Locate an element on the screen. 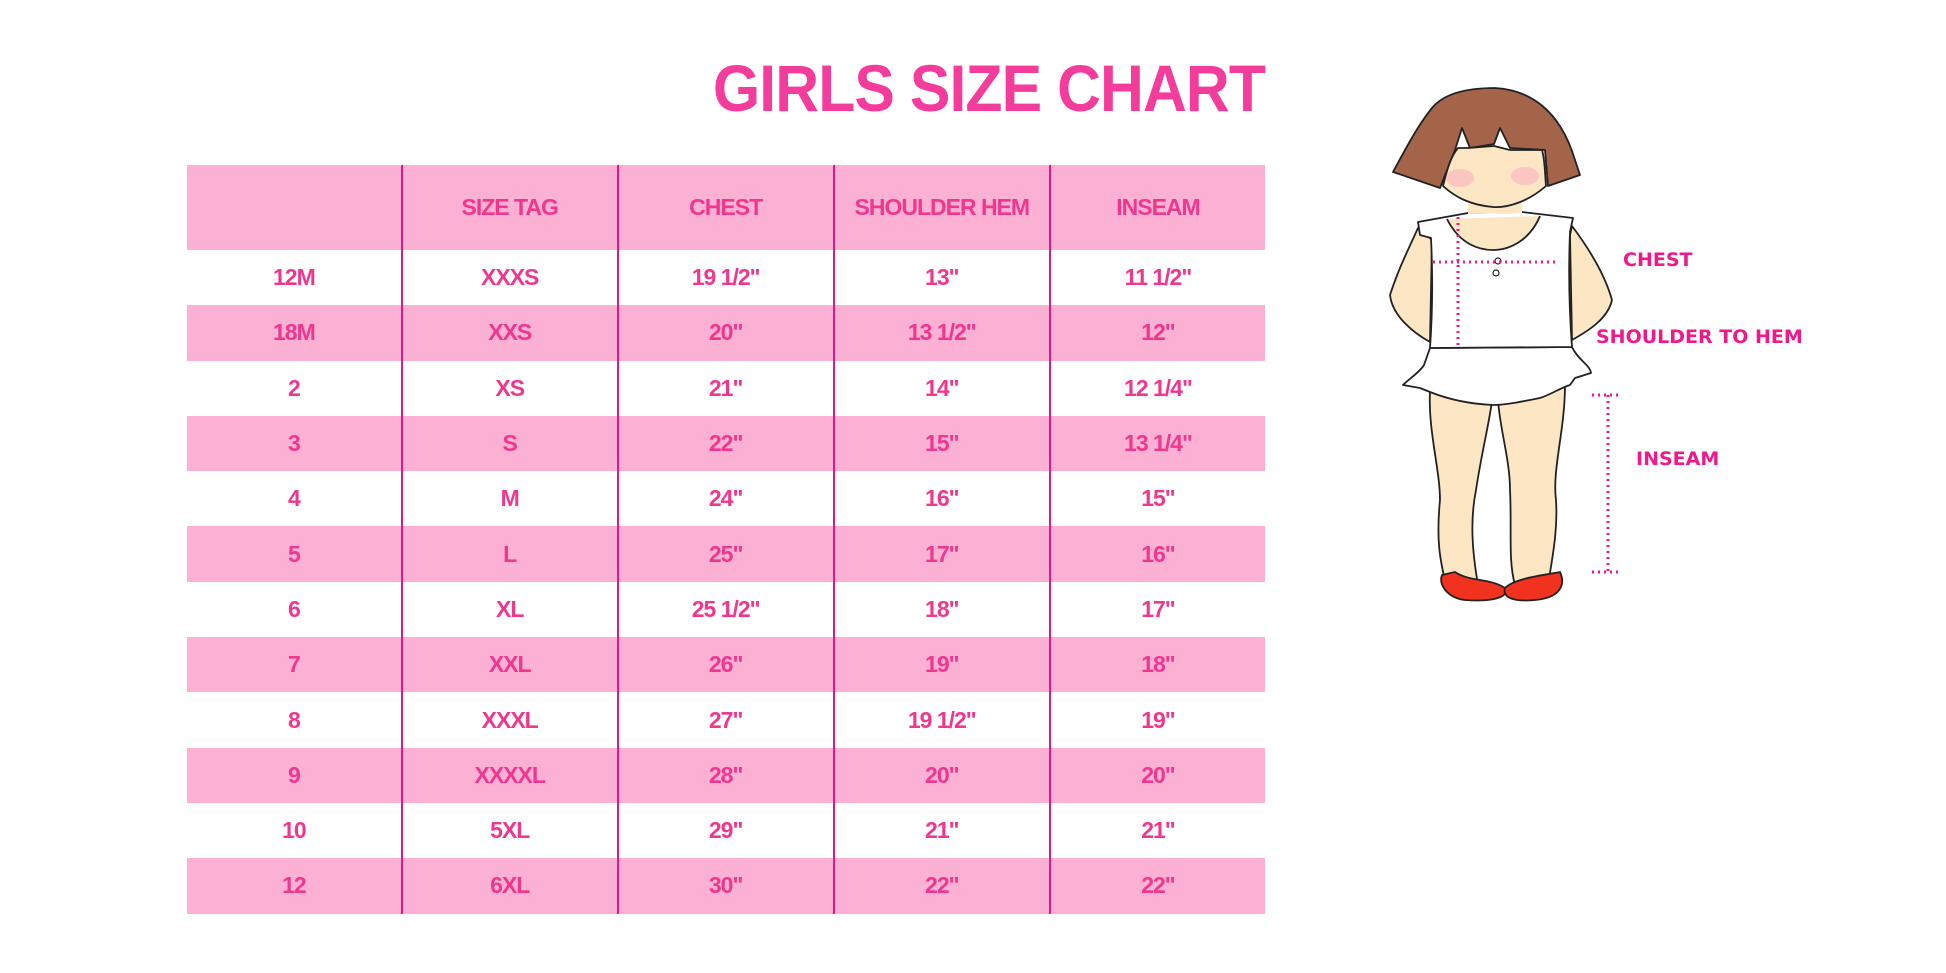  table-row: 5 L 25" 17" 16" is located at coordinates (726, 554).